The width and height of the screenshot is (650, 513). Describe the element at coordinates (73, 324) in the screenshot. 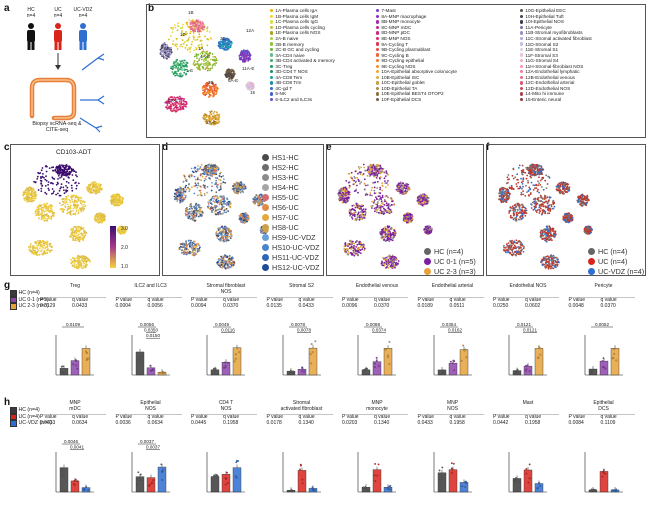

I see `significance-label: 0.0109` at that location.